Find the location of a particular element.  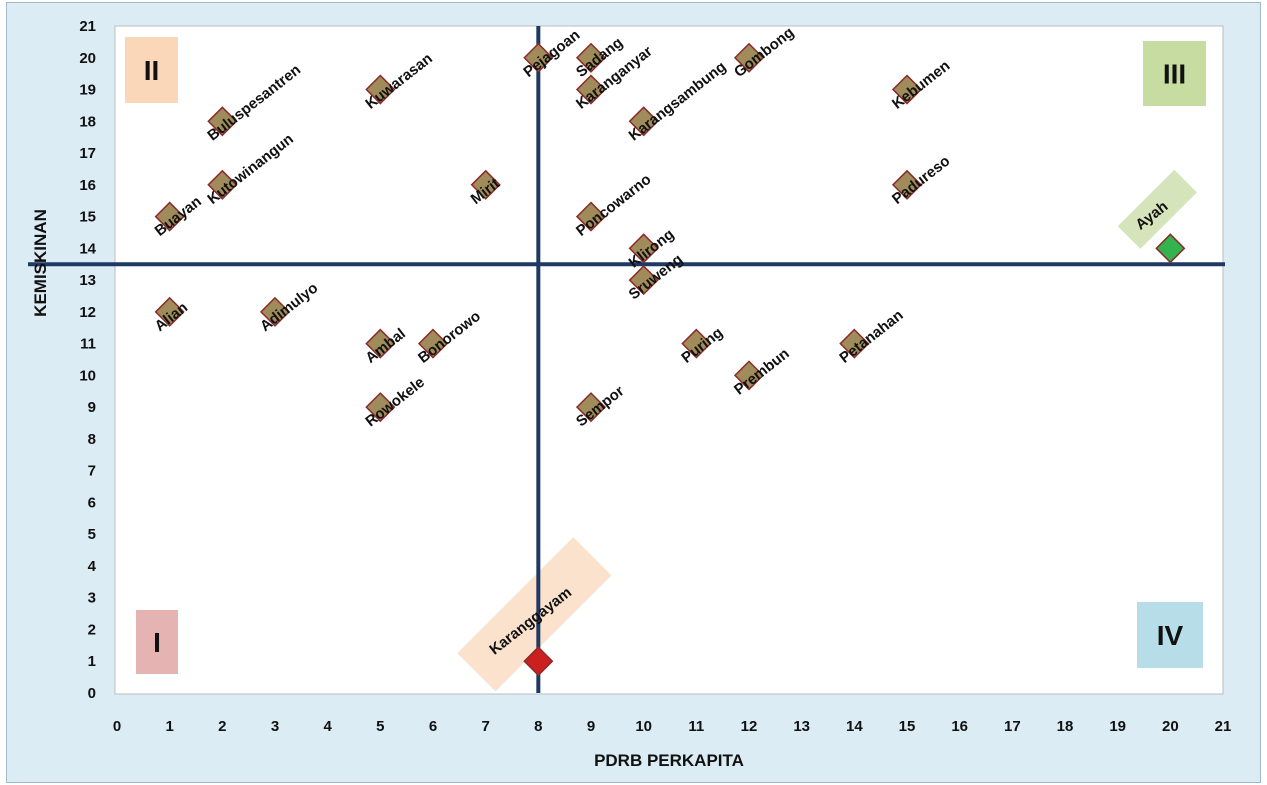

point-mirit is located at coordinates (485, 184).